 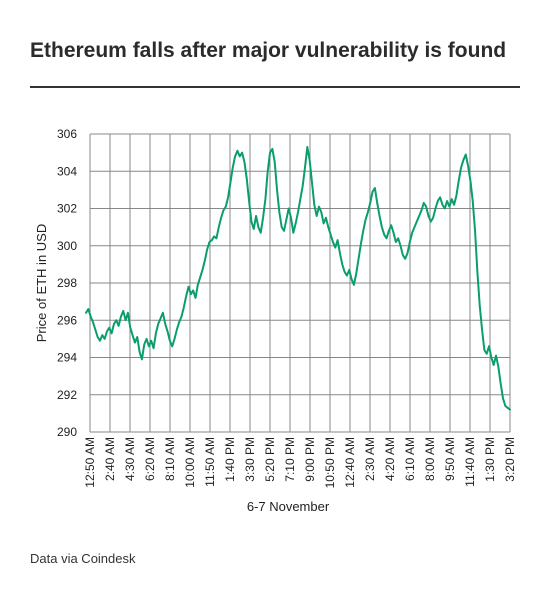 I want to click on x-tick-label: 11:50 AM, so click(x=210, y=462).